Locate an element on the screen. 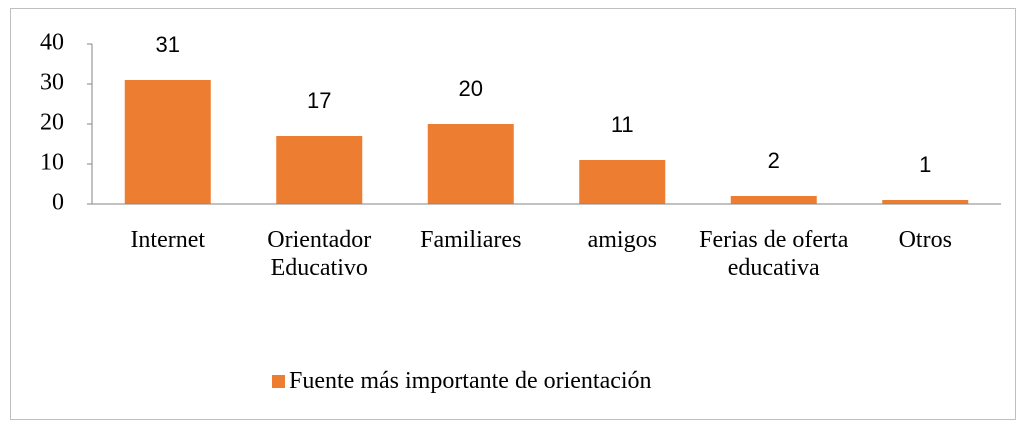  data-label: 17 is located at coordinates (319, 100).